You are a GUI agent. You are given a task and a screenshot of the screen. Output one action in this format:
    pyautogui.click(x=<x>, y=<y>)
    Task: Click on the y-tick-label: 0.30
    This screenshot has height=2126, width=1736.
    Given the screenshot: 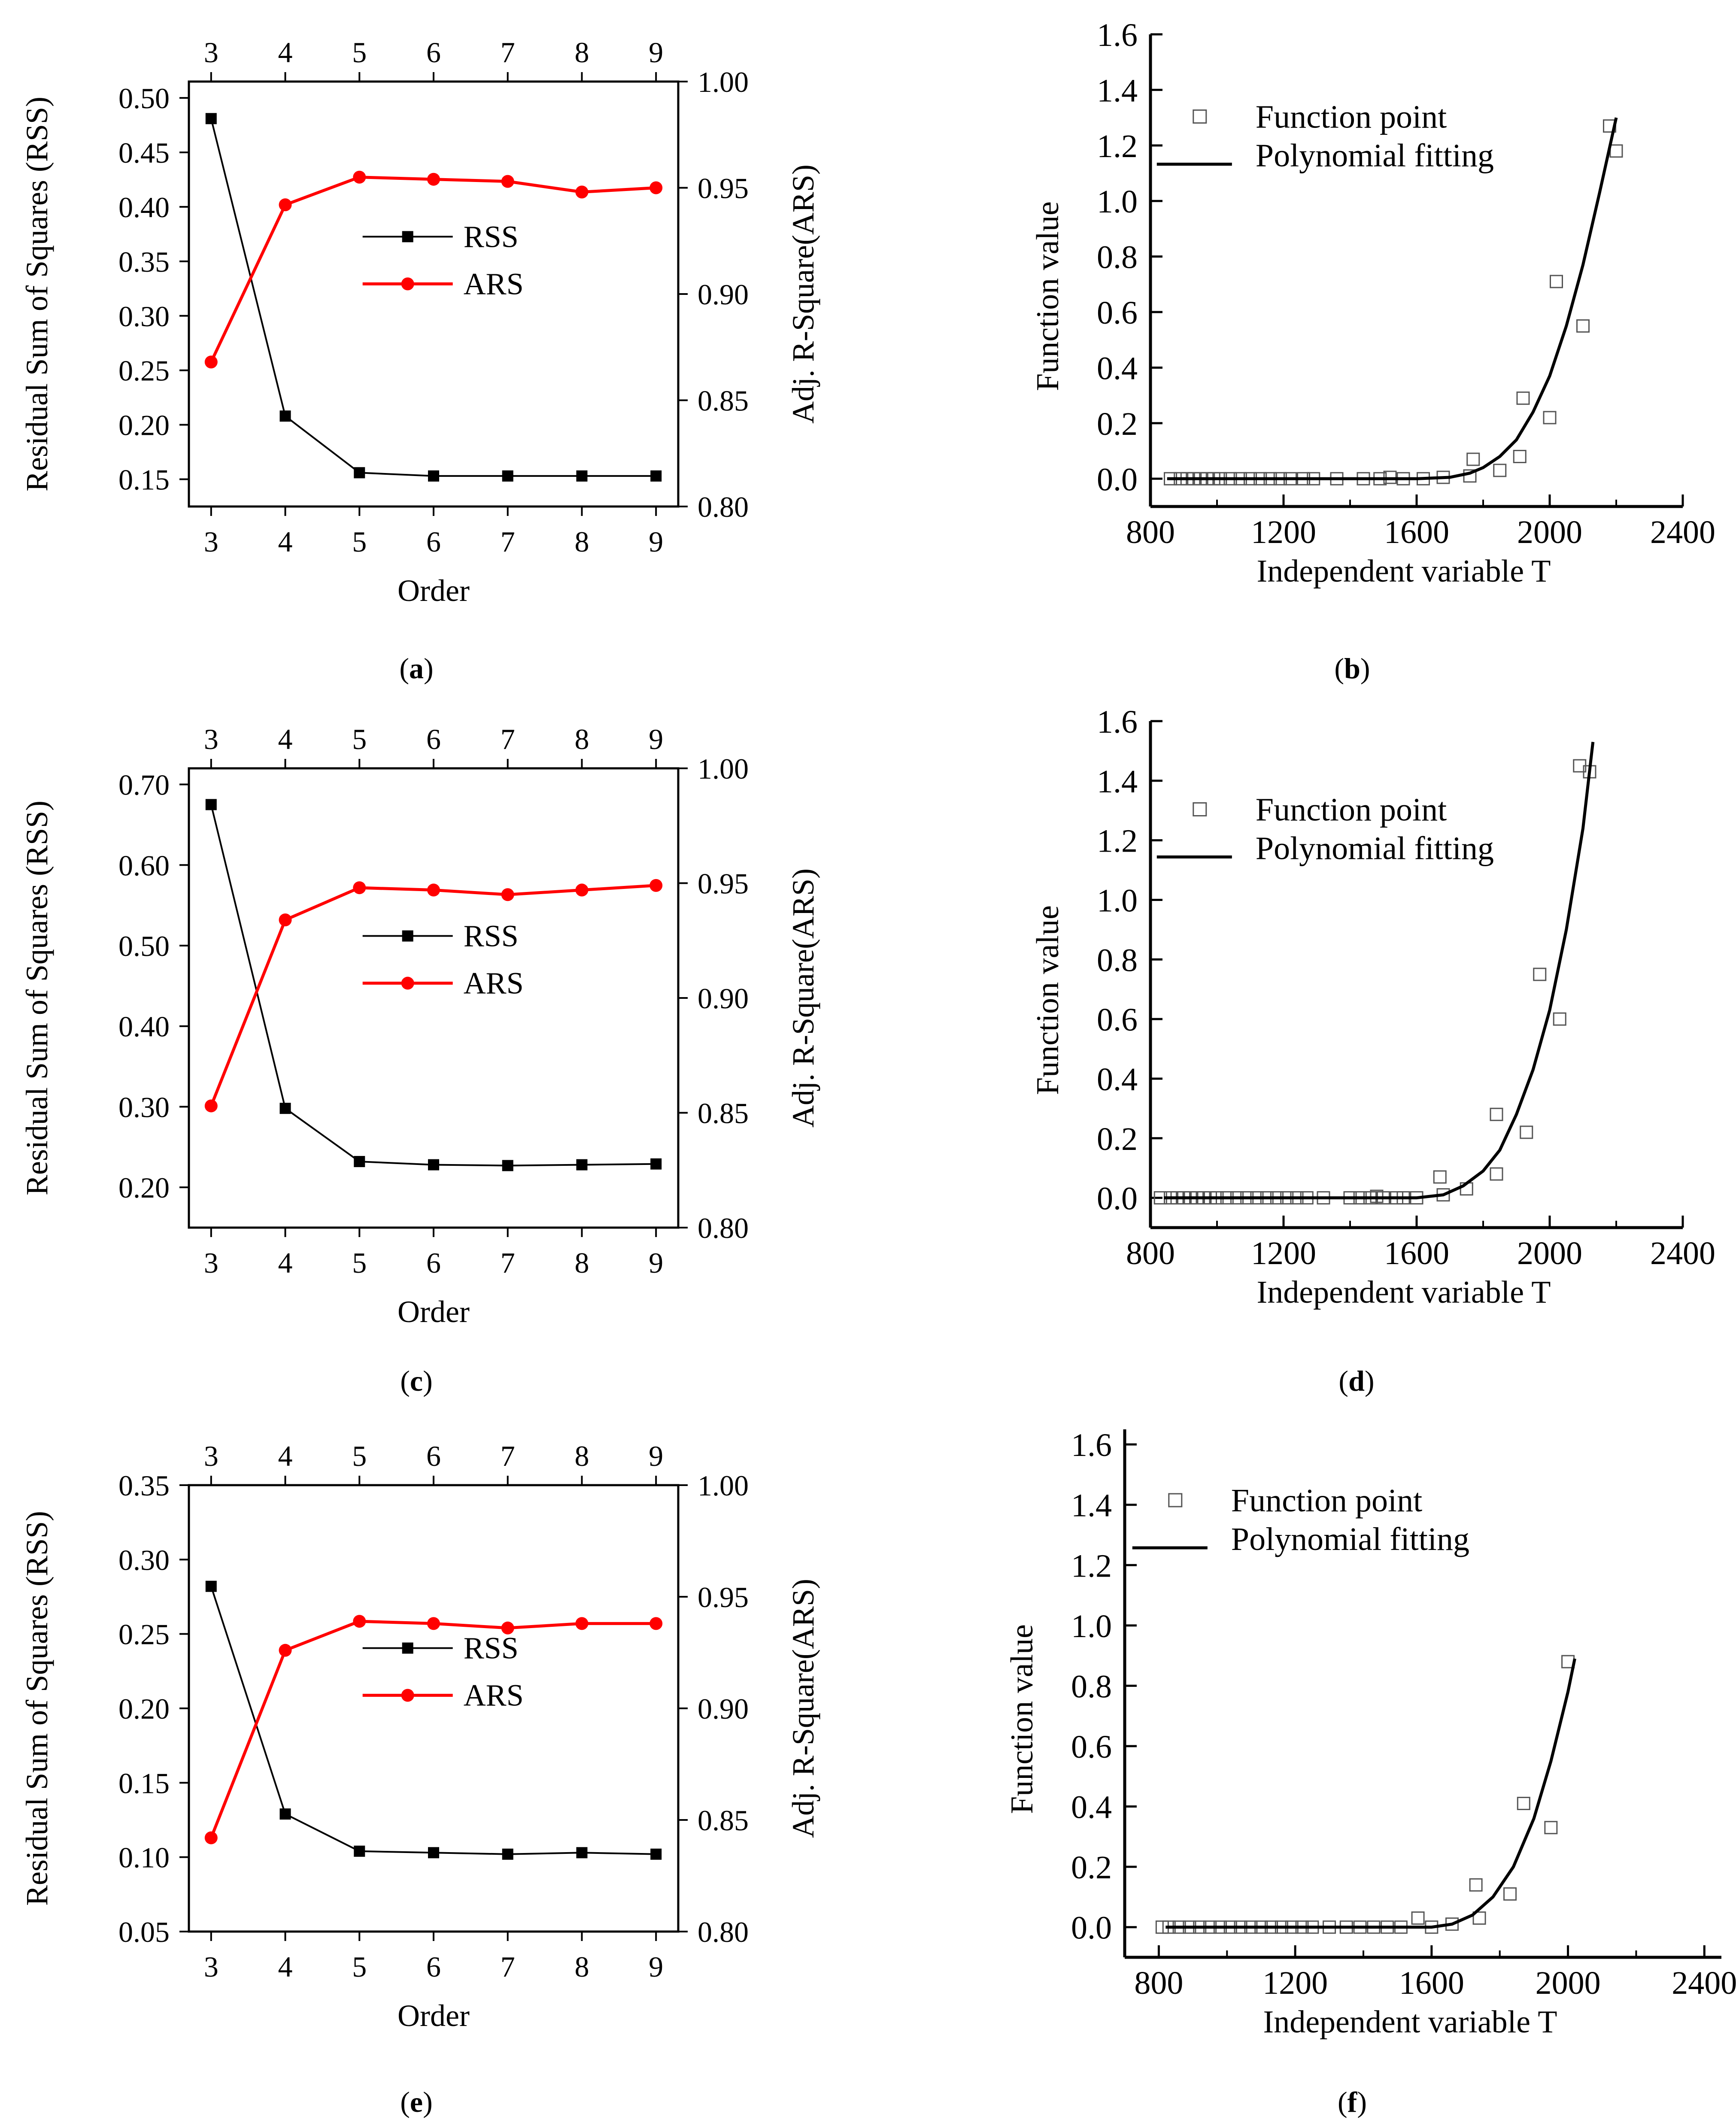 What is the action you would take?
    pyautogui.click(x=144, y=1560)
    